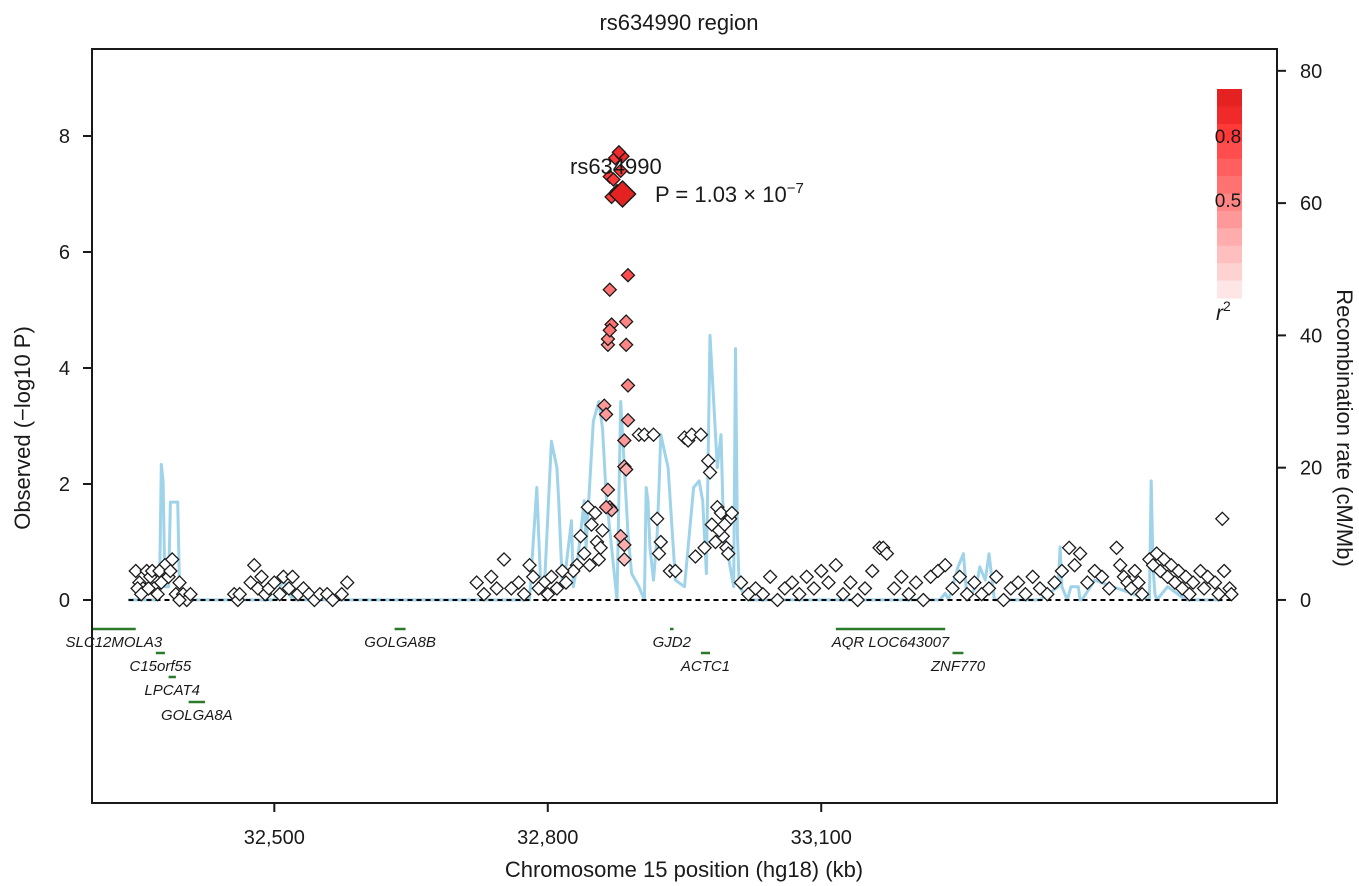 The height and width of the screenshot is (886, 1359). I want to click on lead-snp-label: rs634990, so click(616, 166).